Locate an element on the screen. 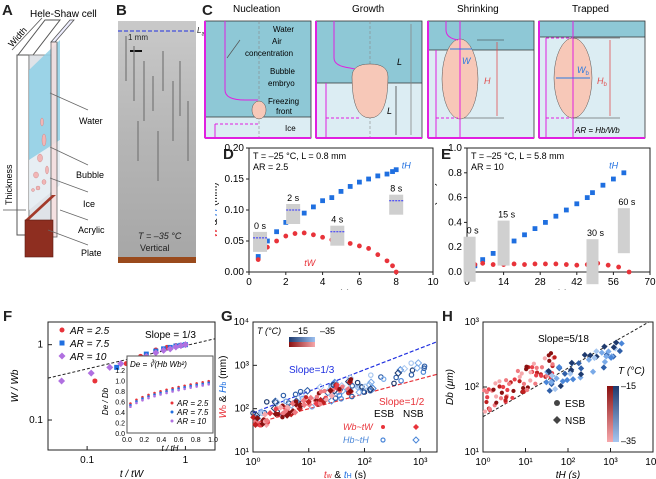 This screenshot has width=656, height=479. y-tick-label: 0.15 is located at coordinates (235, 179).